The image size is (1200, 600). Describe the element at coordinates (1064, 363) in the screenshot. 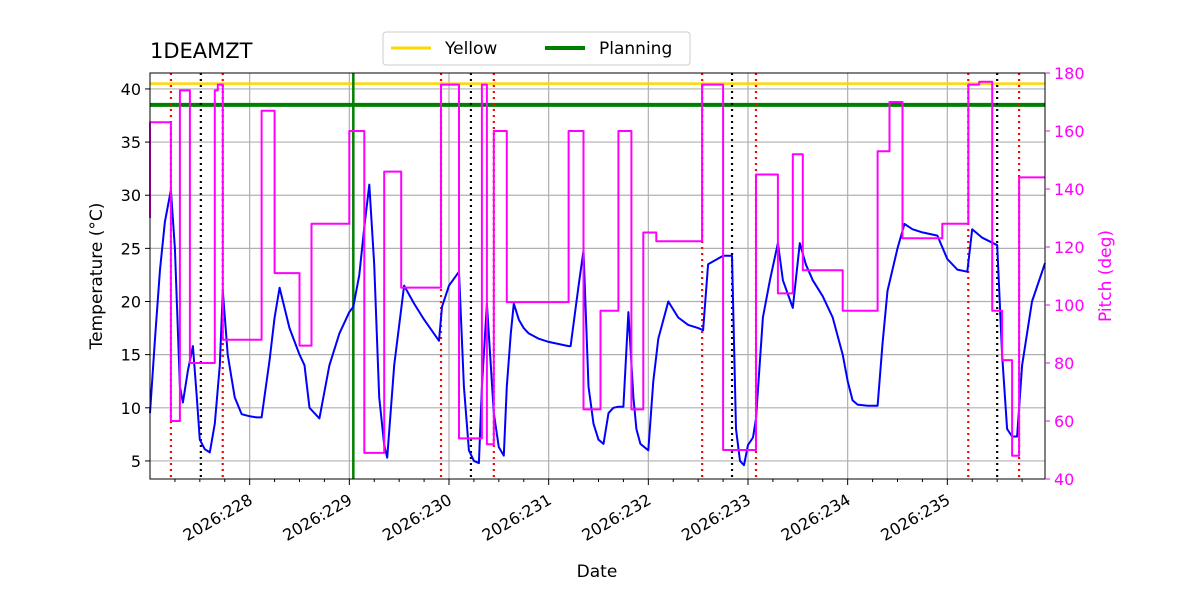

I see `y2-tick-label: 80` at that location.